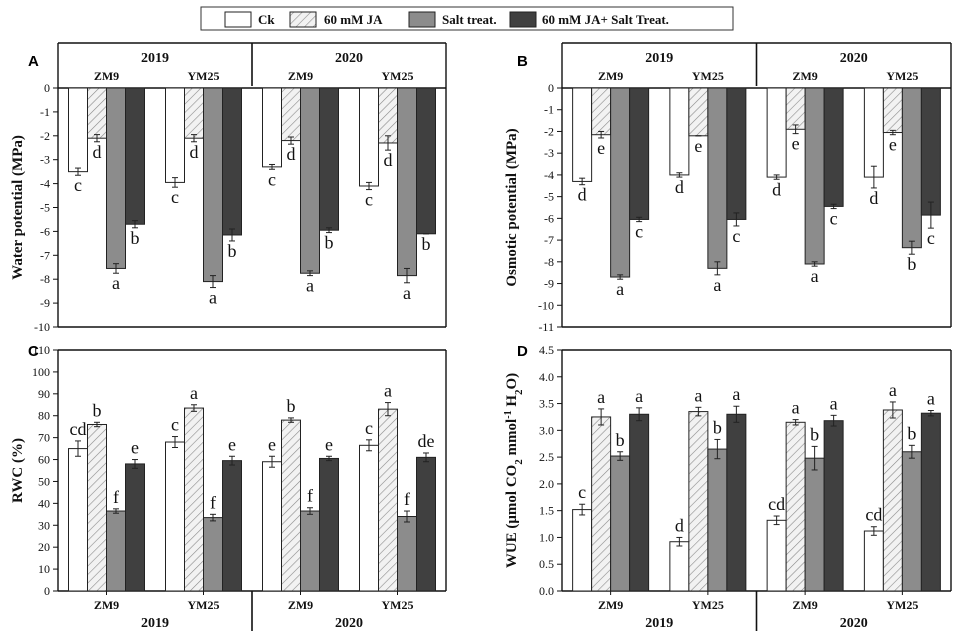  Describe the element at coordinates (41, 350) in the screenshot. I see `y-tick-label: 110` at that location.